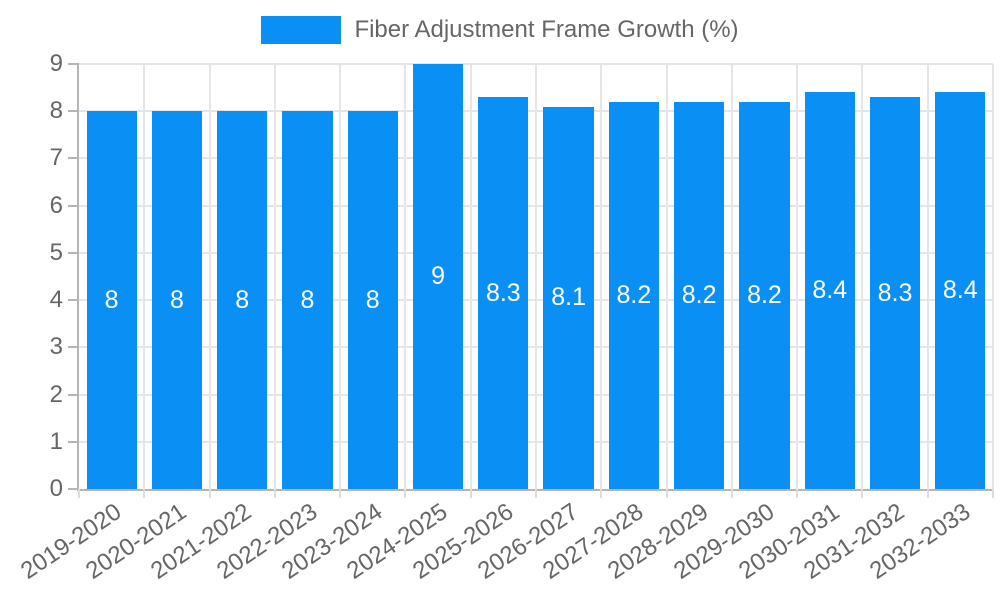 The width and height of the screenshot is (1000, 600). Describe the element at coordinates (546, 29) in the screenshot. I see `legend-label: Fiber Adjustment Frame Growth (%)` at that location.